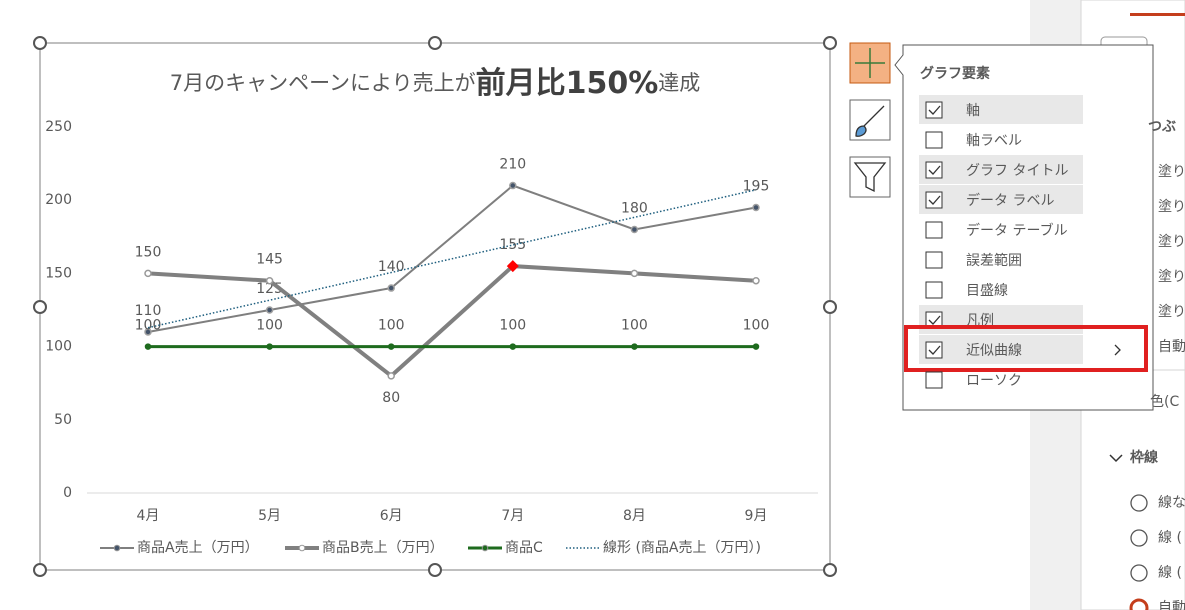 Image resolution: width=1185 pixels, height=610 pixels. What do you see at coordinates (1026, 348) in the screenshot?
I see `selection-box` at bounding box center [1026, 348].